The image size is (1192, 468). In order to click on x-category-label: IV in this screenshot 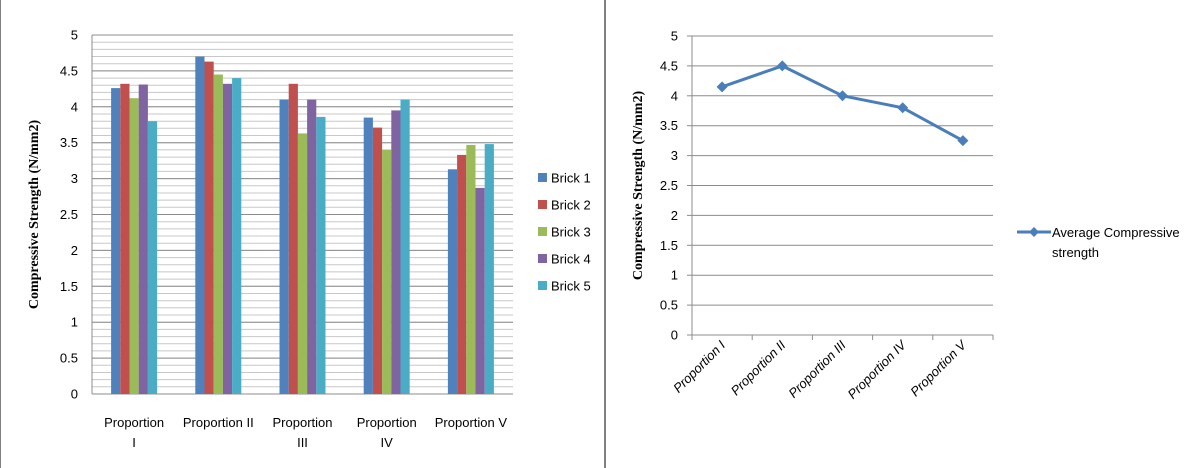, I will do `click(387, 442)`.